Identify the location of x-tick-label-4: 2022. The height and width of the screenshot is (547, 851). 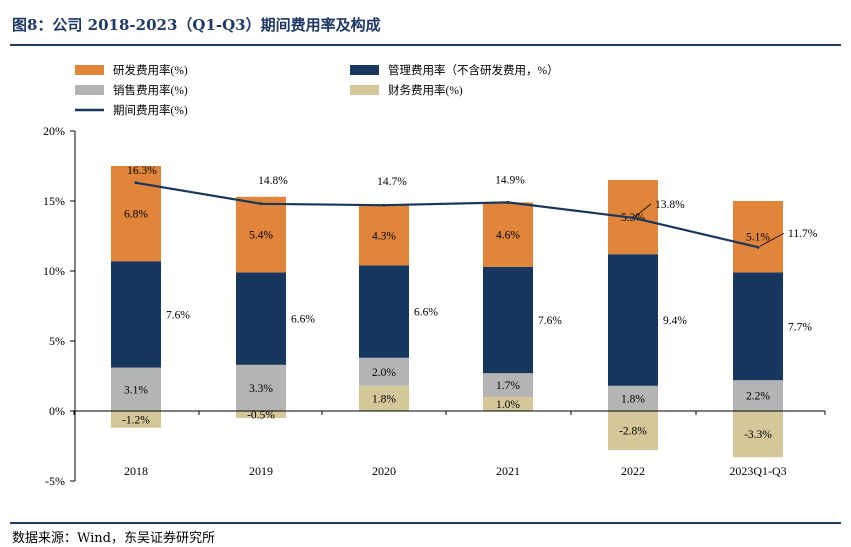
(633, 471).